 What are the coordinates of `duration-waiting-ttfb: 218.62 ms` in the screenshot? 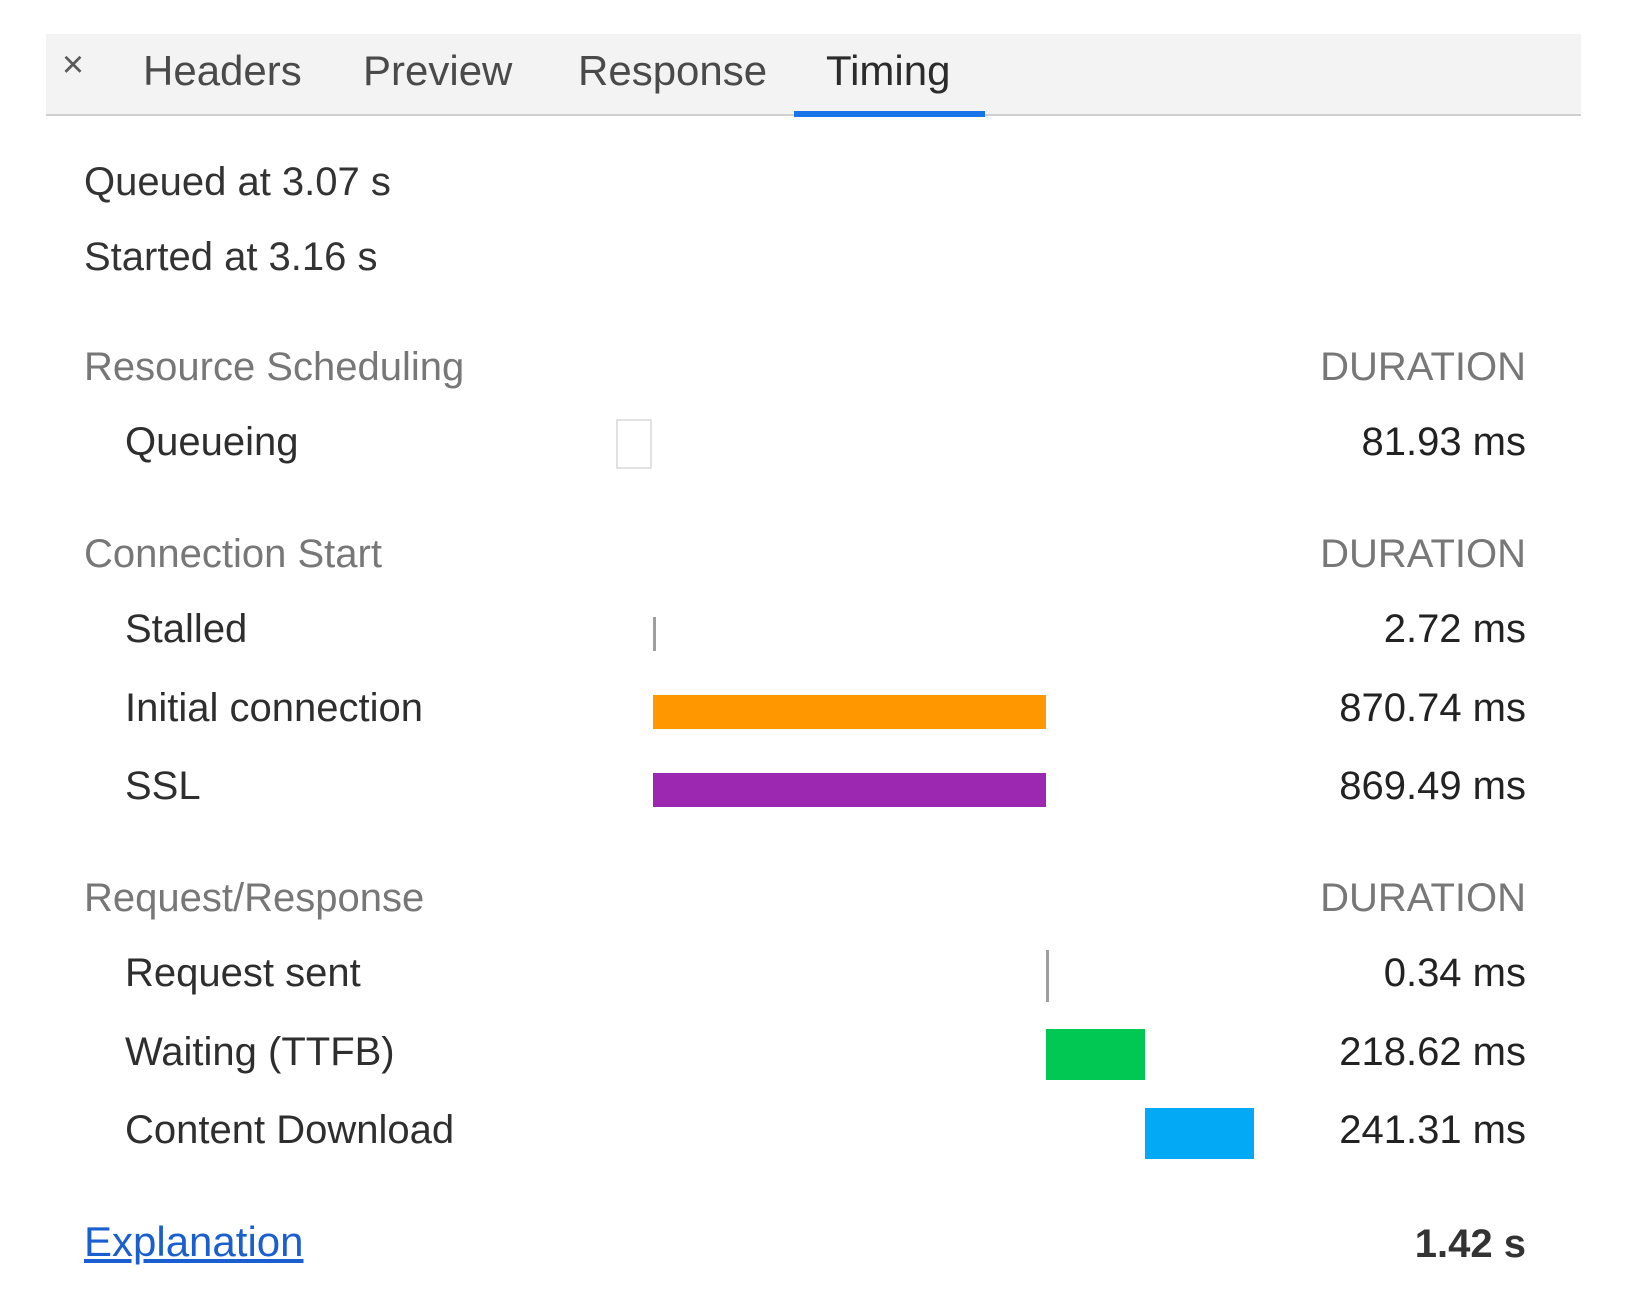 It's located at (1432, 1052).